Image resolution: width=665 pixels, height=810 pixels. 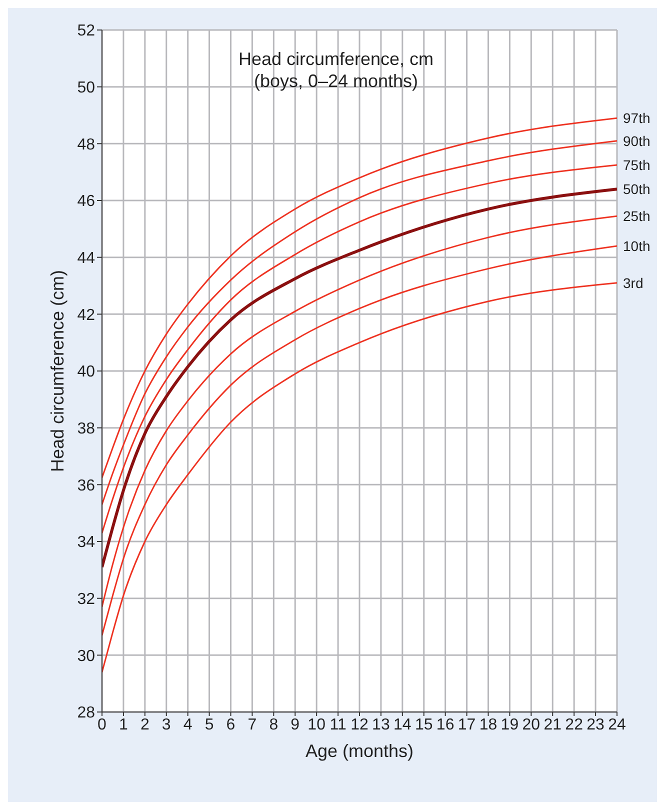 What do you see at coordinates (86, 543) in the screenshot?
I see `y-tick-label: 34` at bounding box center [86, 543].